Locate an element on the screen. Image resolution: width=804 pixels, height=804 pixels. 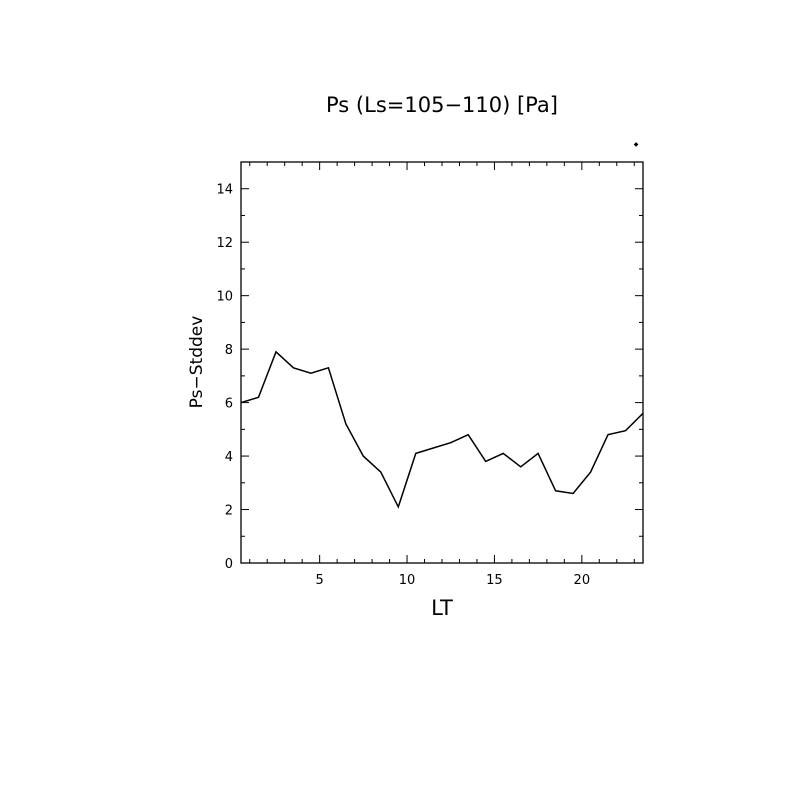
x-tick-label: 5 is located at coordinates (320, 580).